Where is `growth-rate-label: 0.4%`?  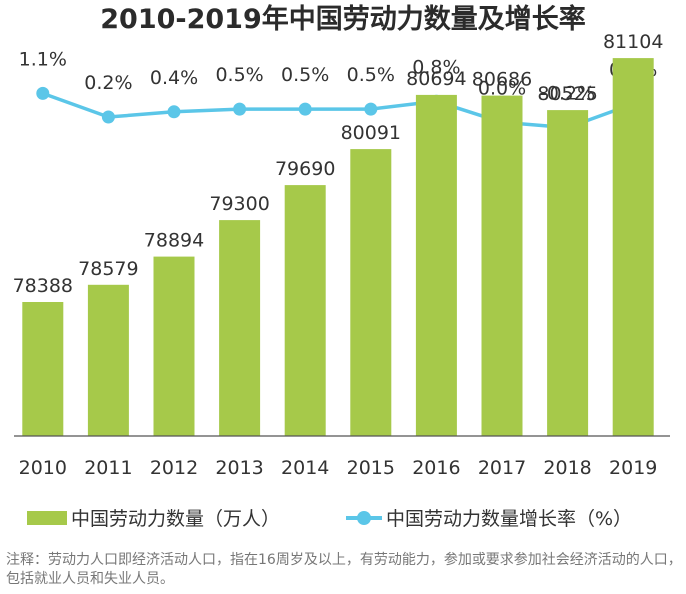
growth-rate-label: 0.4% is located at coordinates (174, 78).